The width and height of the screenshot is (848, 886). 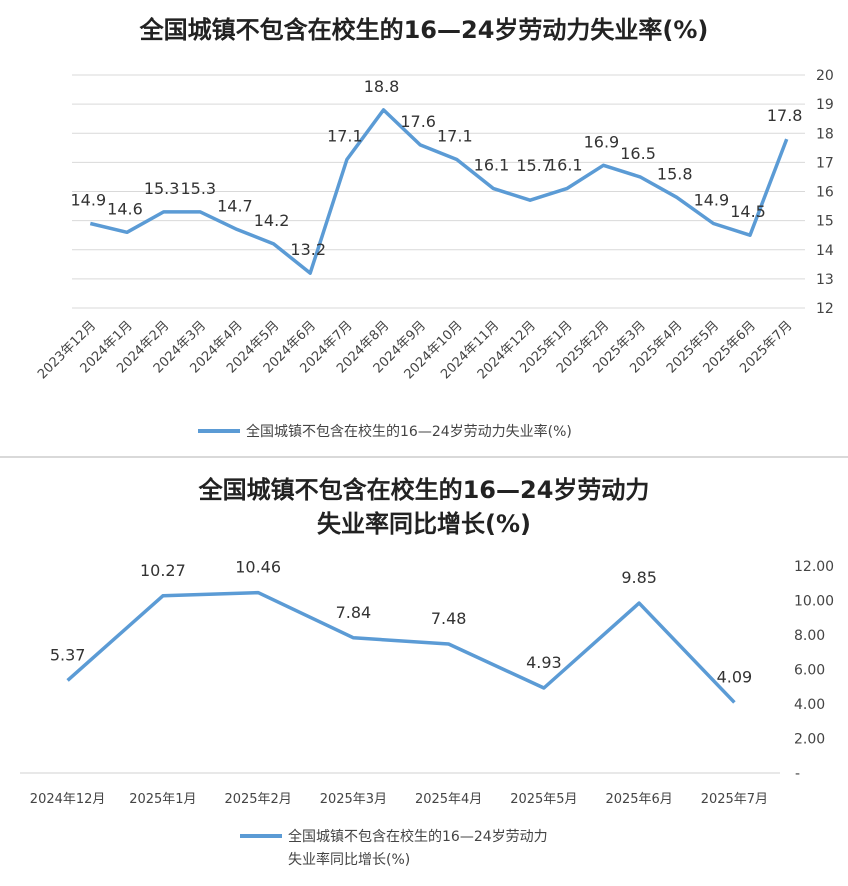 I want to click on chart1-data-label: 17.8, so click(x=785, y=115).